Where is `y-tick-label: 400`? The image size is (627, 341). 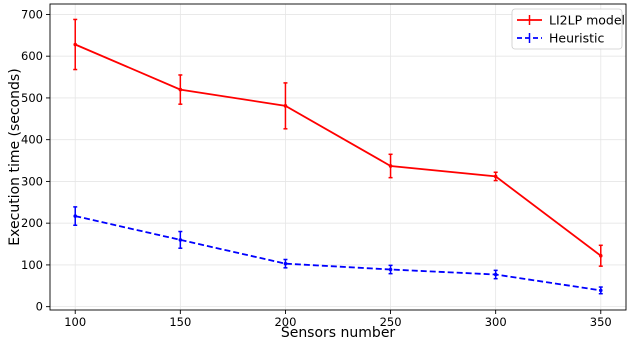
y-tick-label: 400 is located at coordinates (32, 140).